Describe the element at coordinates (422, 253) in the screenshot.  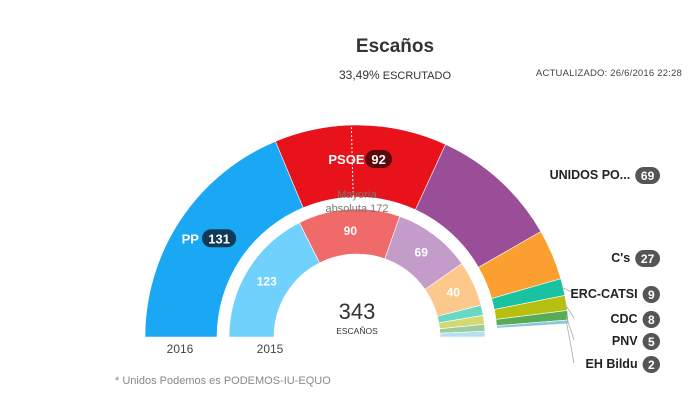
I see `inner-value-3: 69` at that location.